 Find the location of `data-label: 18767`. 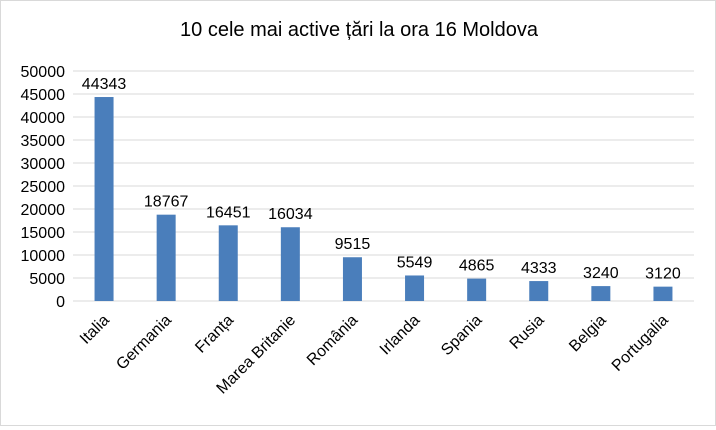

data-label: 18767 is located at coordinates (166, 202).